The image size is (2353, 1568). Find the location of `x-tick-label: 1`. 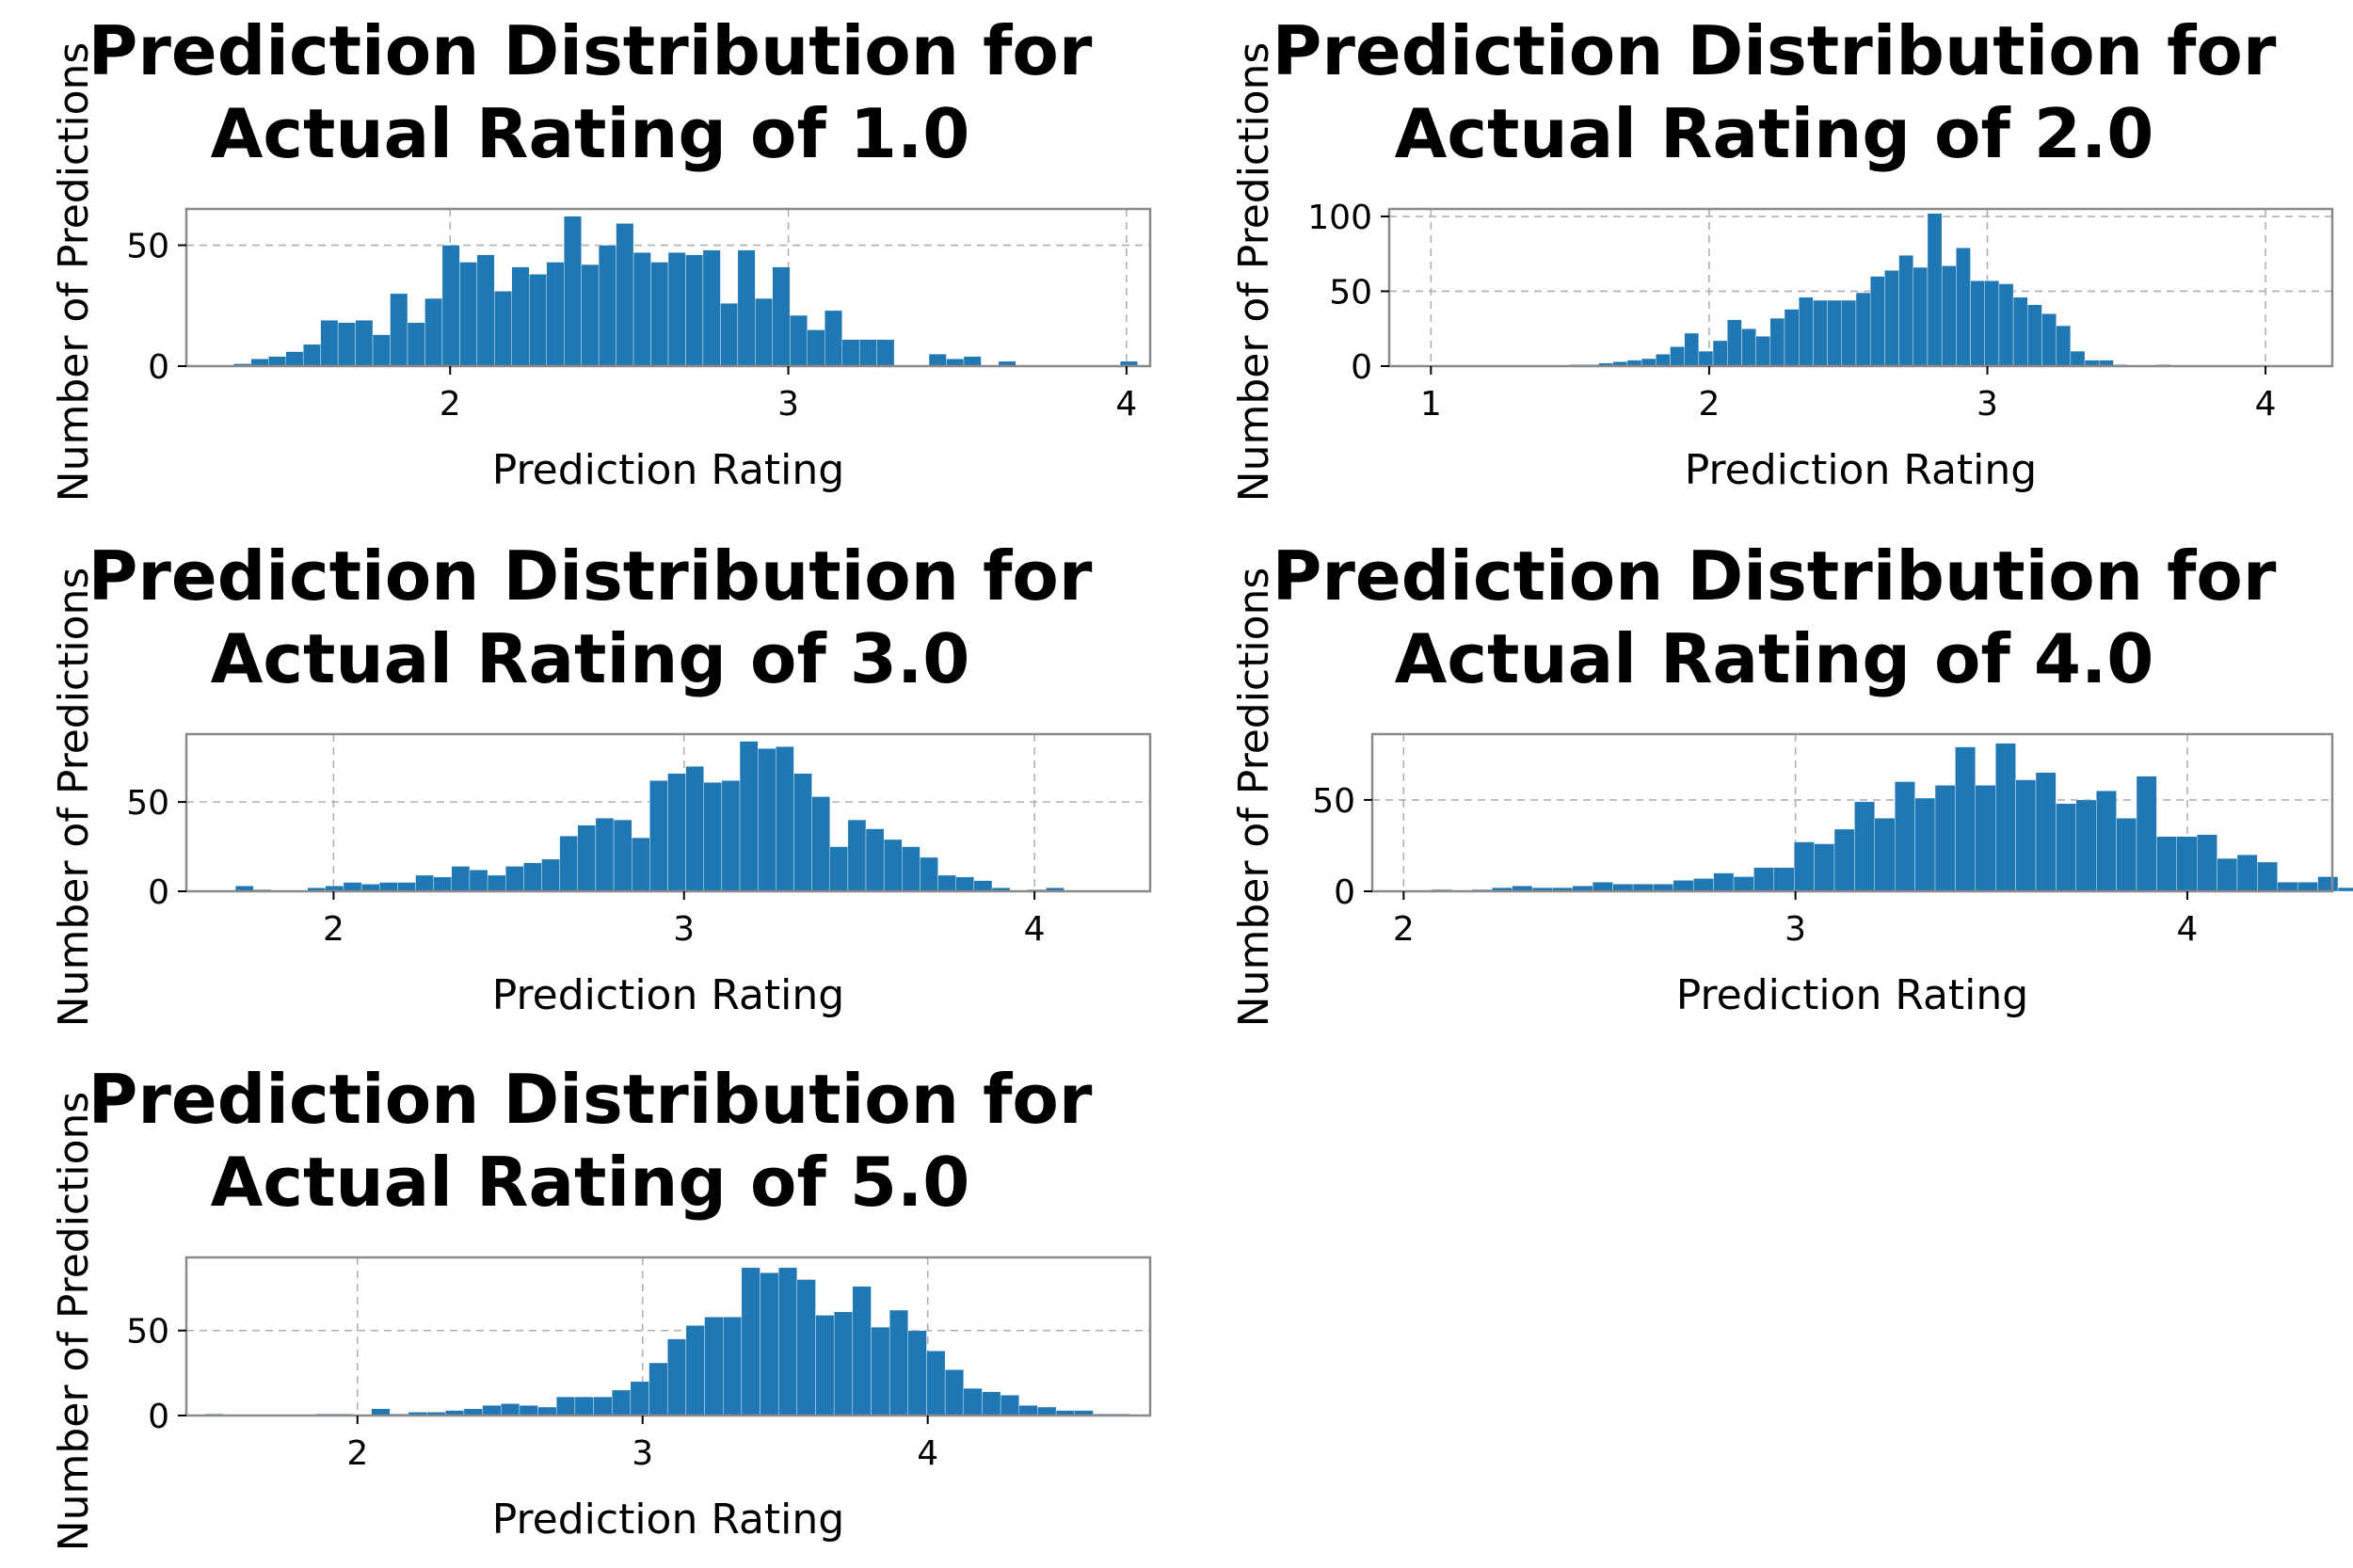

x-tick-label: 1 is located at coordinates (1431, 404).